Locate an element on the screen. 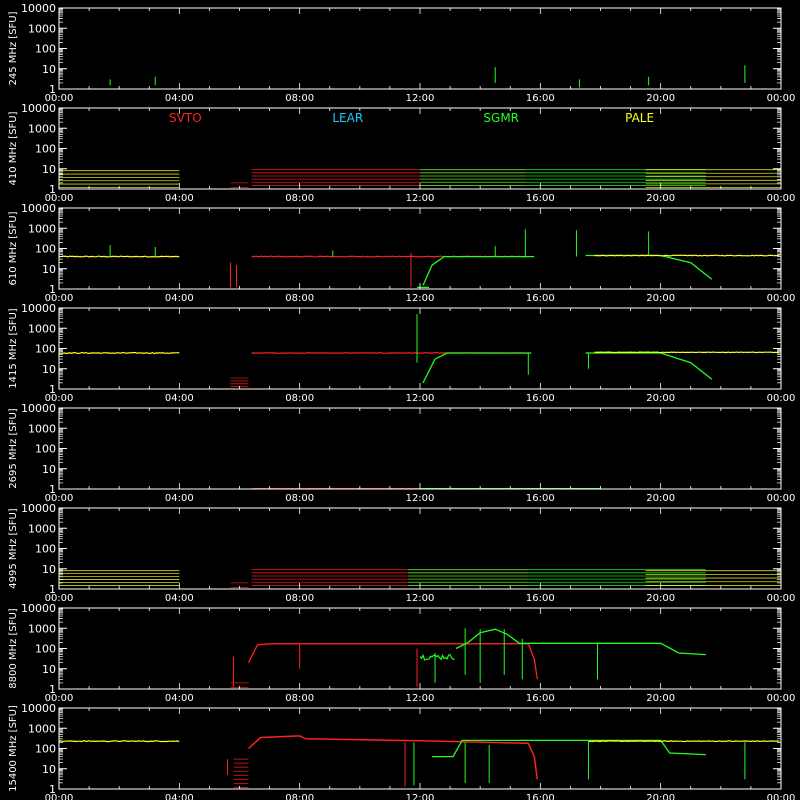 The height and width of the screenshot is (800, 800). y-axis-label: 610 MHz [SFU] is located at coordinates (13, 248).